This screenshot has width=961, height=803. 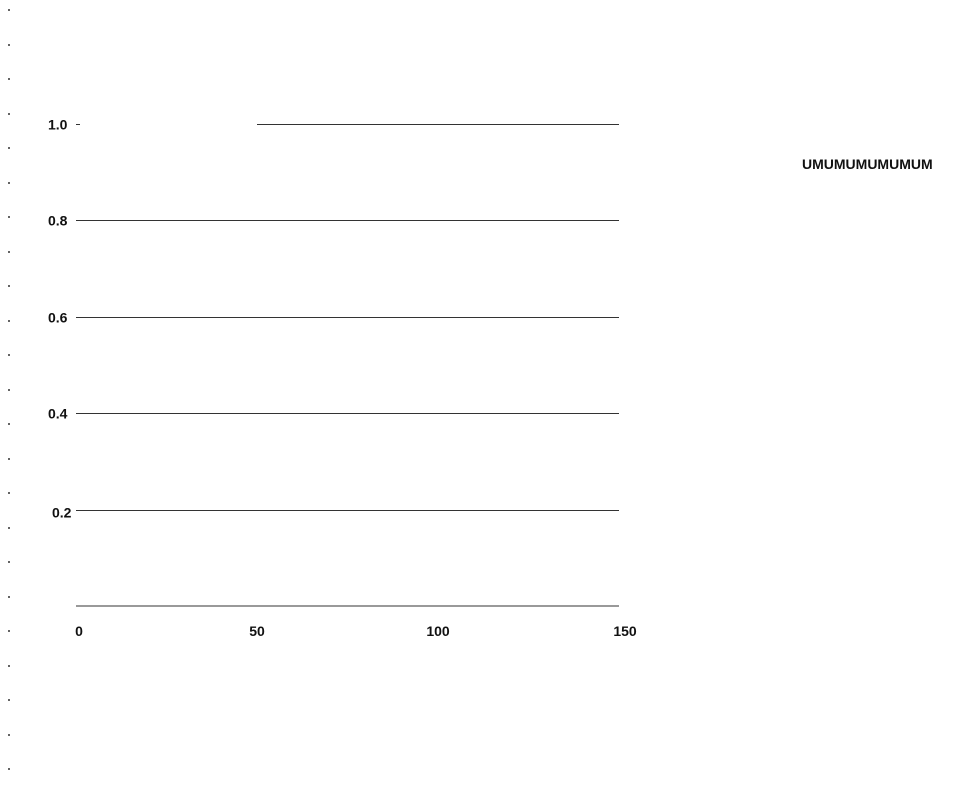 What do you see at coordinates (58, 414) in the screenshot?
I see `y-tick-label: 0.4` at bounding box center [58, 414].